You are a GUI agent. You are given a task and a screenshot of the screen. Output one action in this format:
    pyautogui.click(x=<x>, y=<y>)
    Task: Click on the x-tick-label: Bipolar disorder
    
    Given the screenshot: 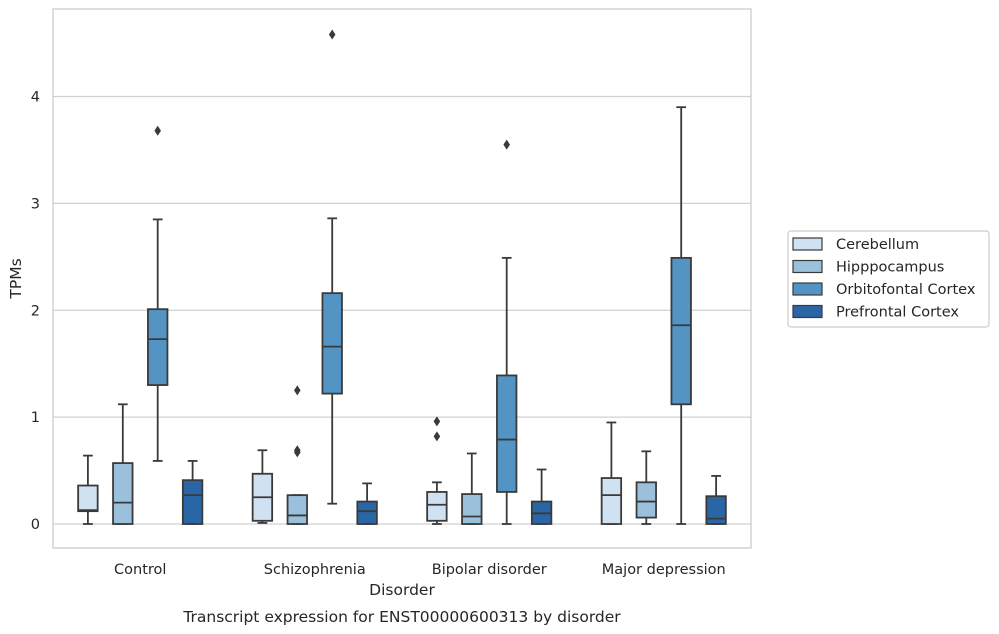 What is the action you would take?
    pyautogui.click(x=489, y=570)
    